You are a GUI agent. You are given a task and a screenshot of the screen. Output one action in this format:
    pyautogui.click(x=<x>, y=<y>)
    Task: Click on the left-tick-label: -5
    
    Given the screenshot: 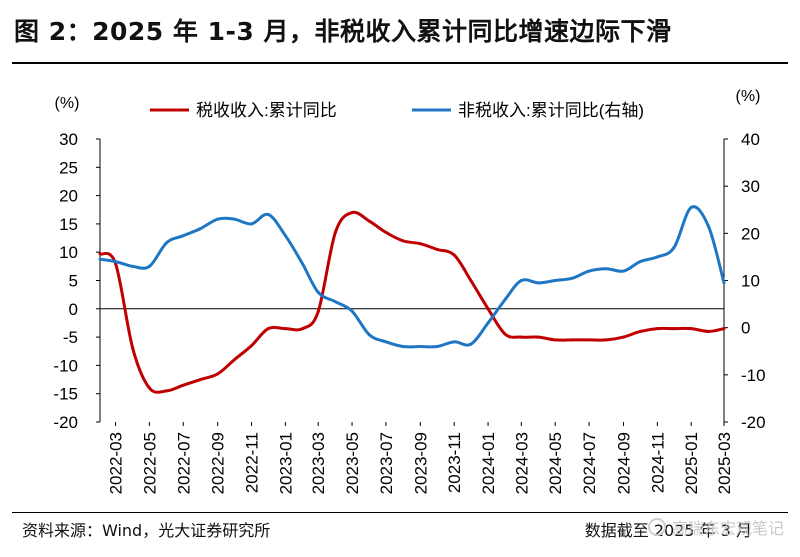 What is the action you would take?
    pyautogui.click(x=70, y=337)
    